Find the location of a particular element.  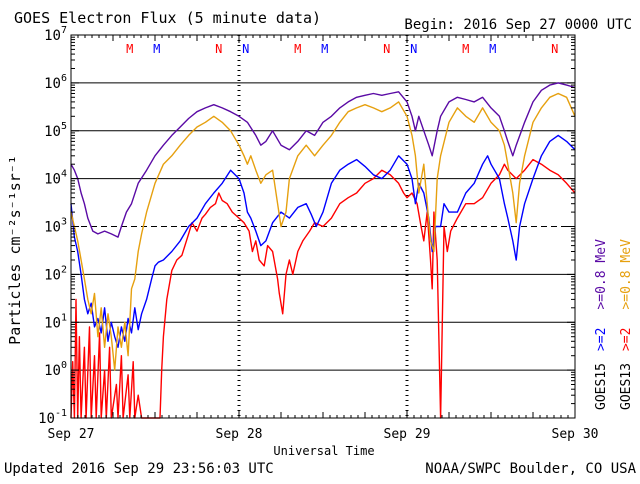

legend-entry: GOES15>=2>=0.8 MeV is located at coordinates (601, 324).